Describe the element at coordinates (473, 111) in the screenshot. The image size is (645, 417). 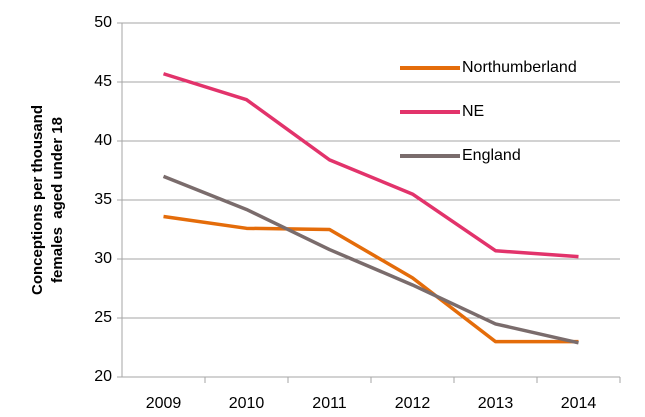
I see `legend-label: NE` at that location.